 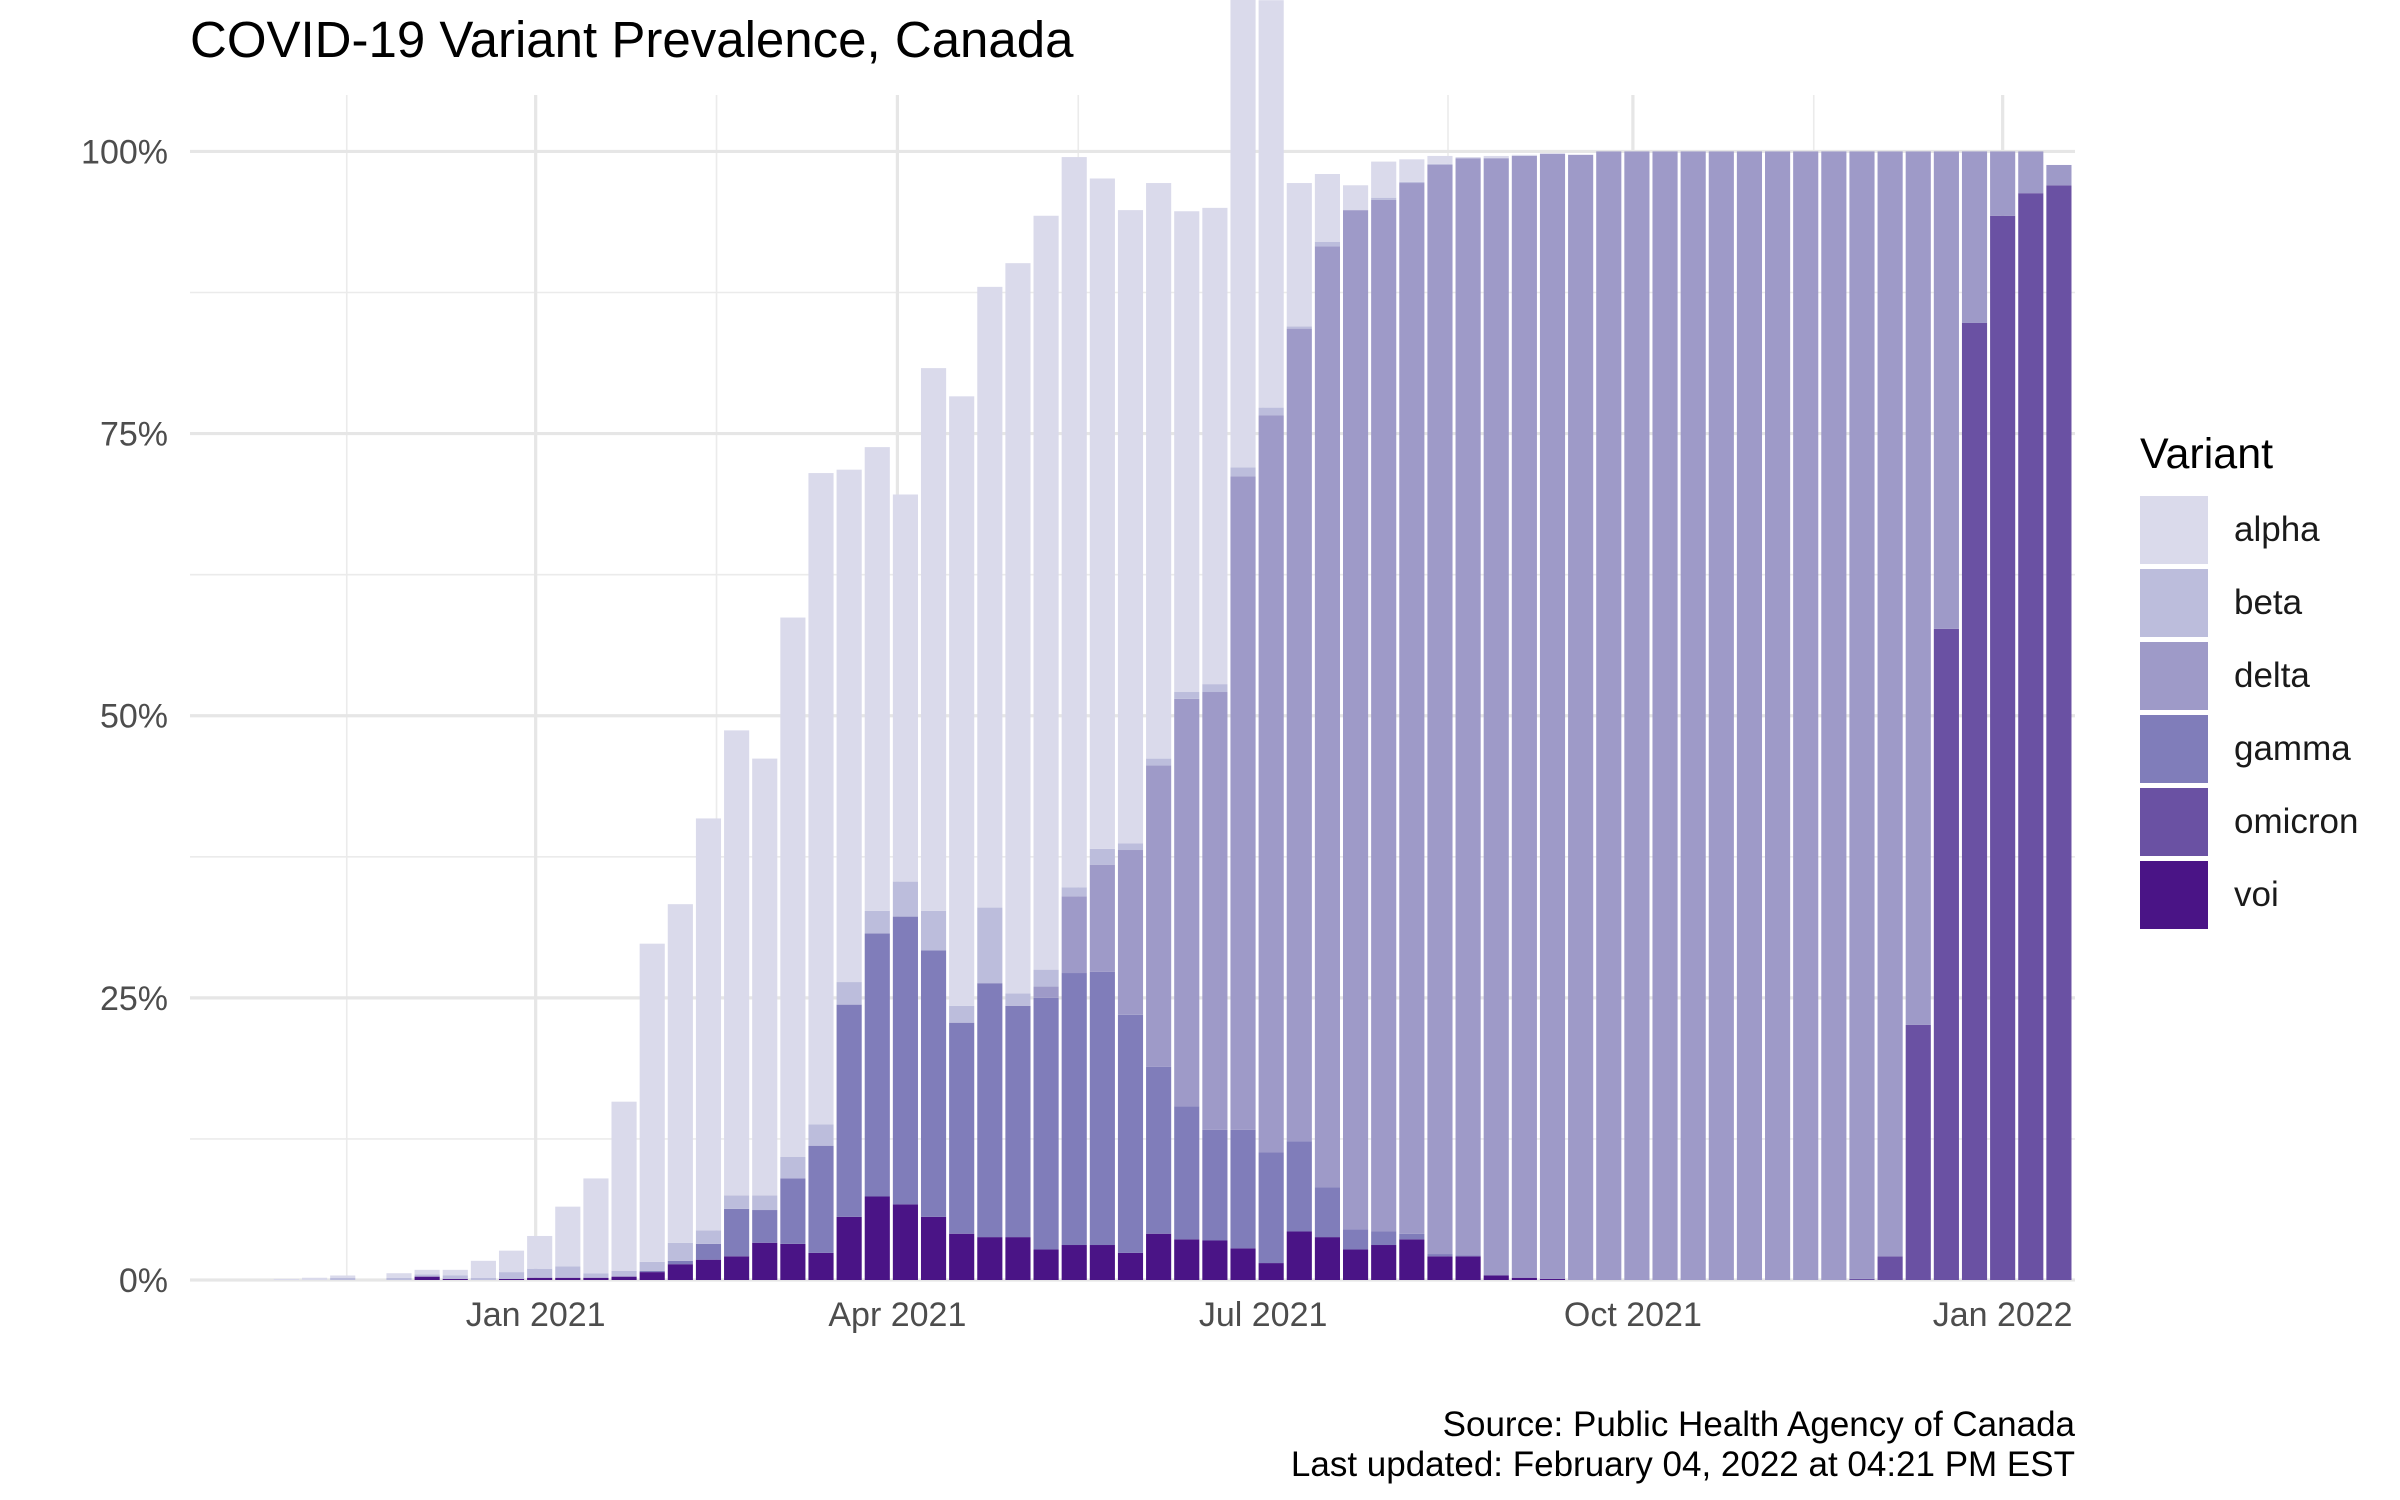 I want to click on legend-swatch-beta, so click(x=2174, y=602).